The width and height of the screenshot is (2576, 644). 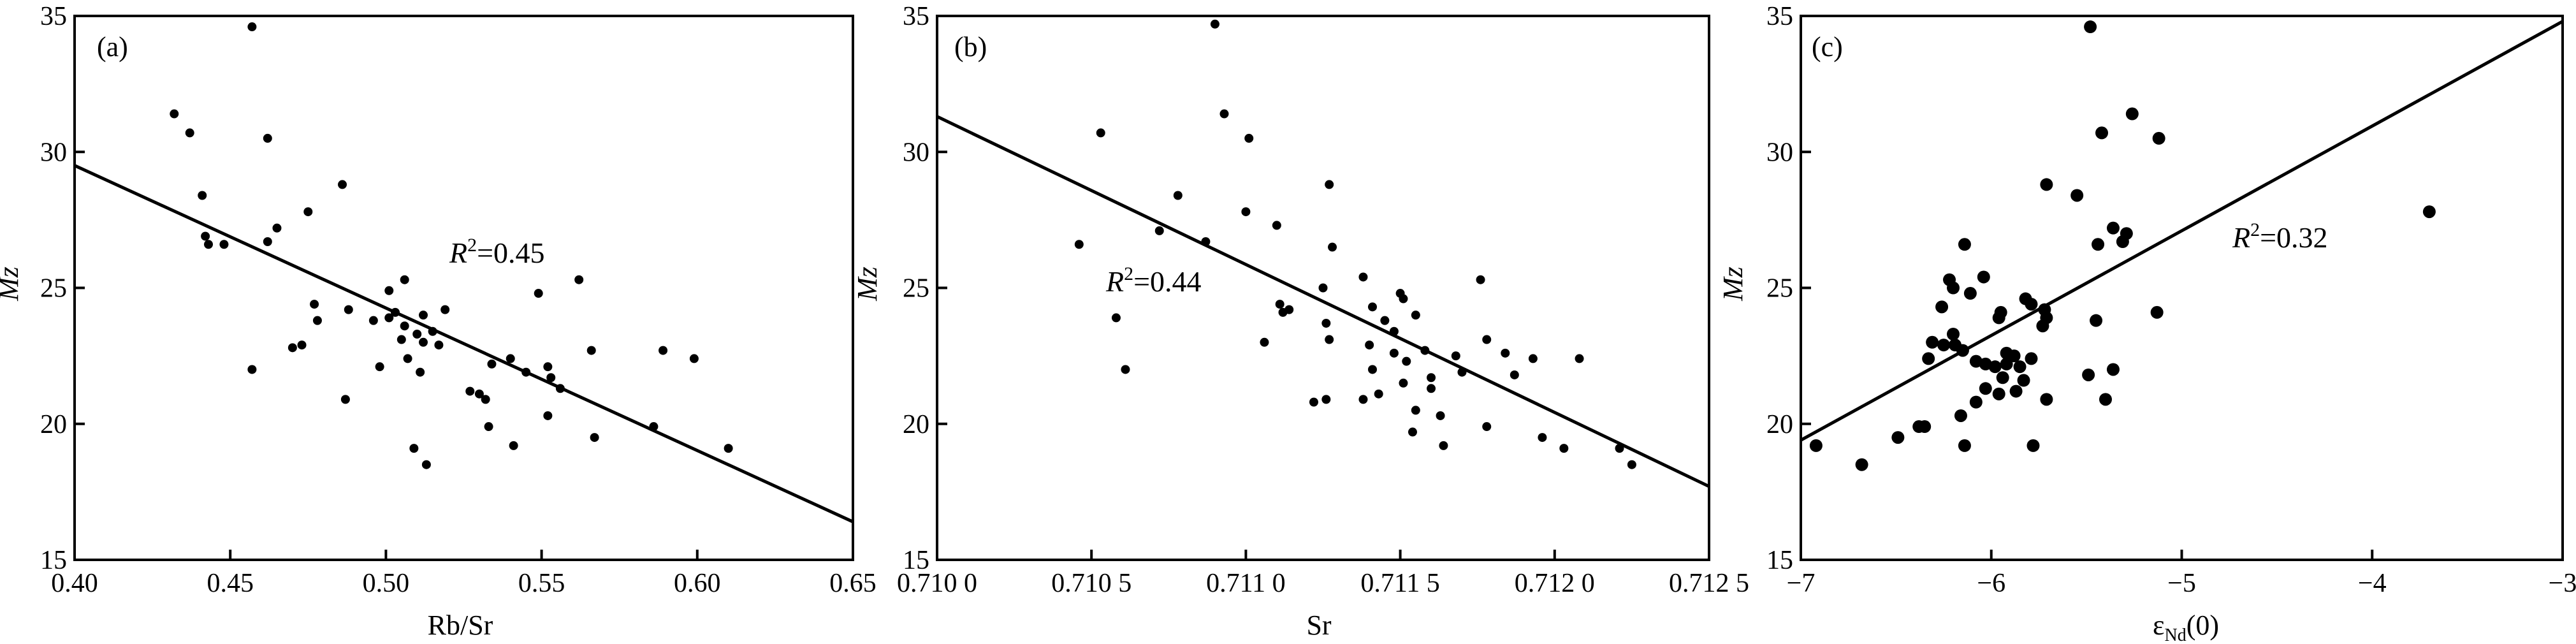 What do you see at coordinates (697, 583) in the screenshot?
I see `panel-a-x-tick-label: 0.60` at bounding box center [697, 583].